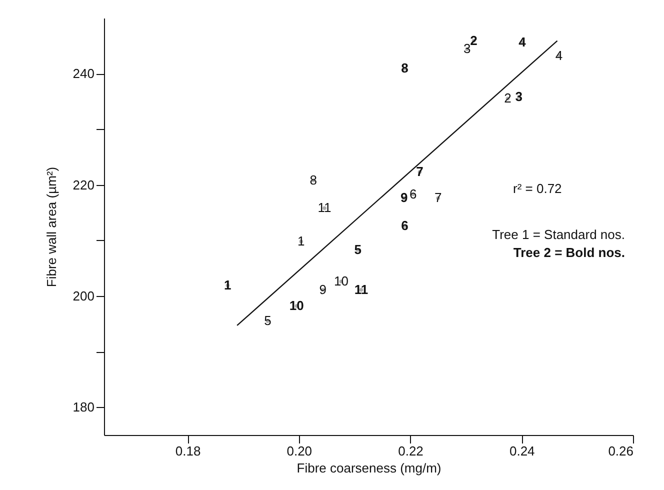 This screenshot has height=490, width=664. I want to click on annotation: r² = 0.72, so click(537, 188).